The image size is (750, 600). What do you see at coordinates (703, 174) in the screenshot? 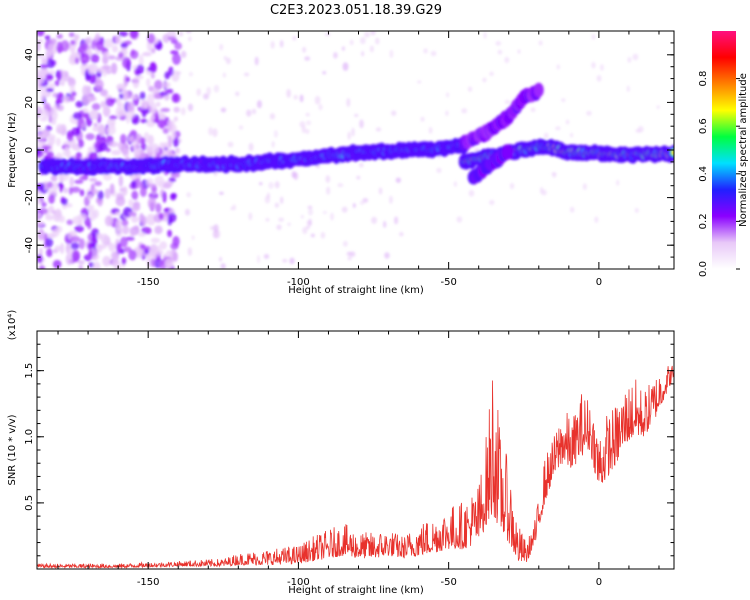
I see `colorbar-tick-label: 0.4` at bounding box center [703, 174].